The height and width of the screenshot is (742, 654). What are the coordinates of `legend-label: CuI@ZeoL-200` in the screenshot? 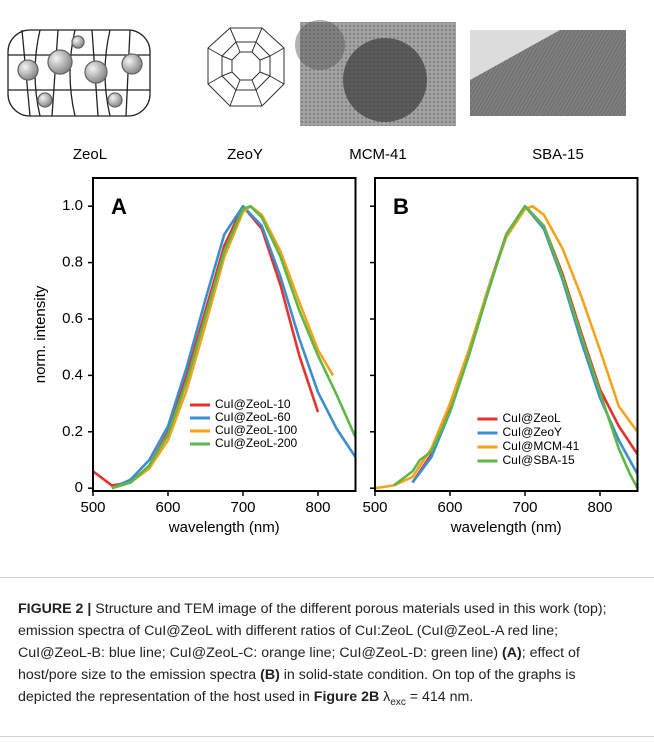 It's located at (256, 443).